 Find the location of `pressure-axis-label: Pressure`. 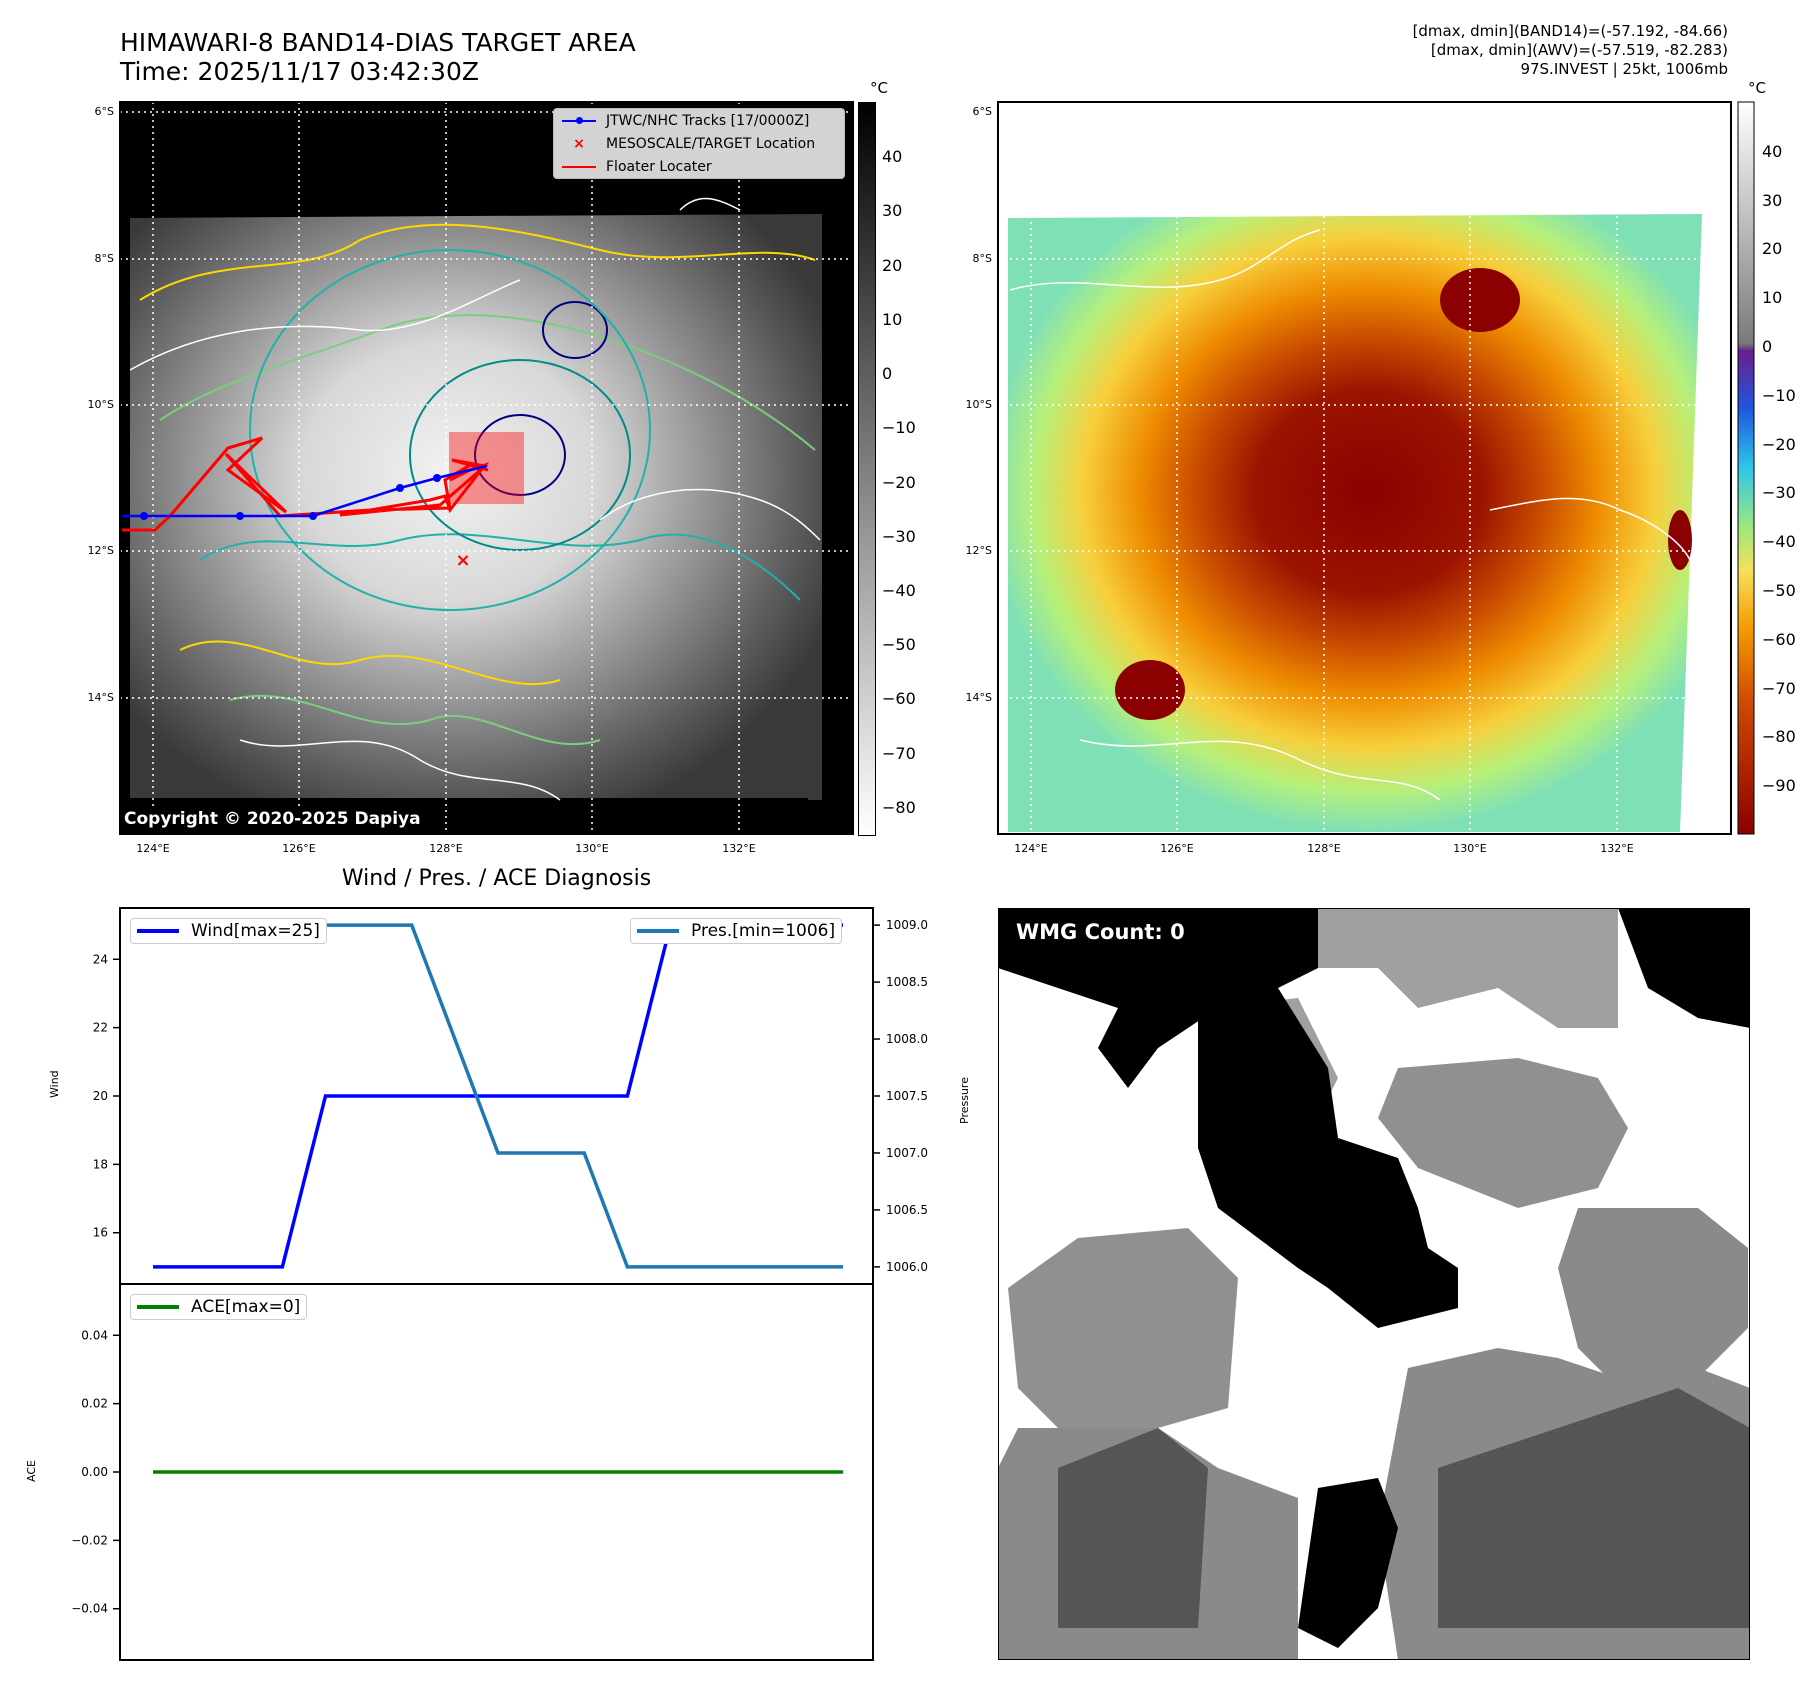

pressure-axis-label: Pressure is located at coordinates (964, 1100).